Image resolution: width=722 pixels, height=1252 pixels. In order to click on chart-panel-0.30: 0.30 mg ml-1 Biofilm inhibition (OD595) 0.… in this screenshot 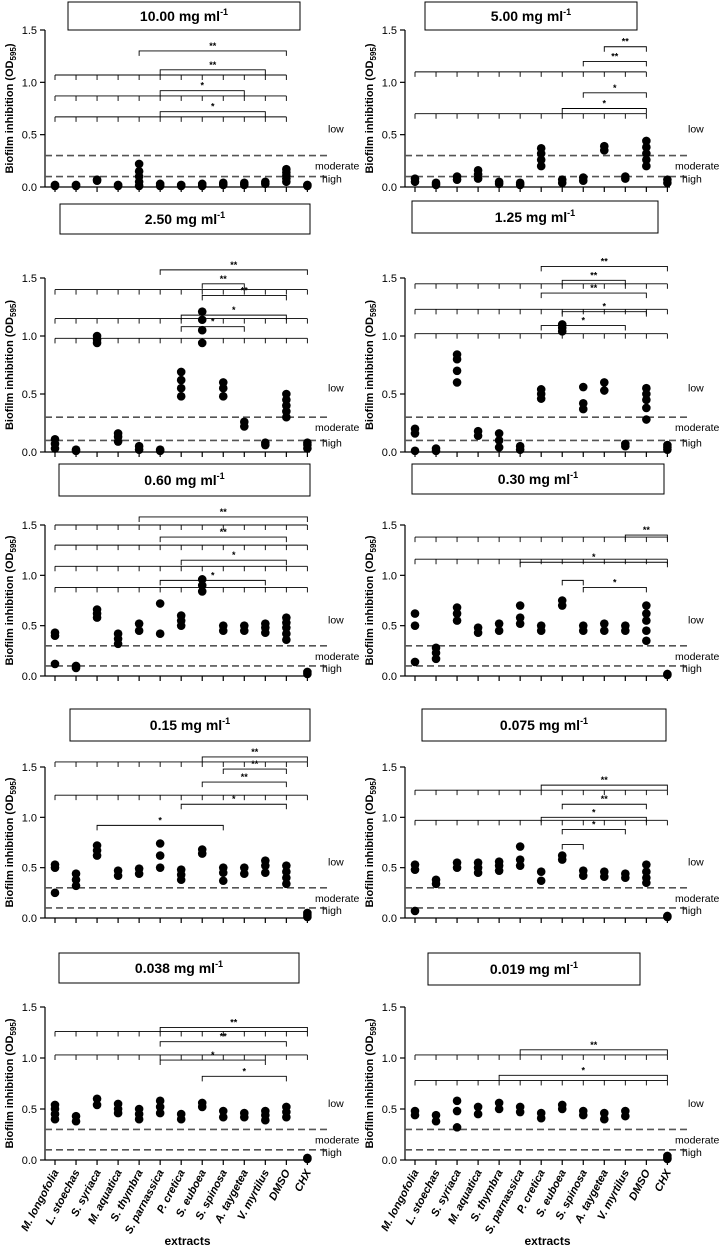, I will do `click(542, 573)`.